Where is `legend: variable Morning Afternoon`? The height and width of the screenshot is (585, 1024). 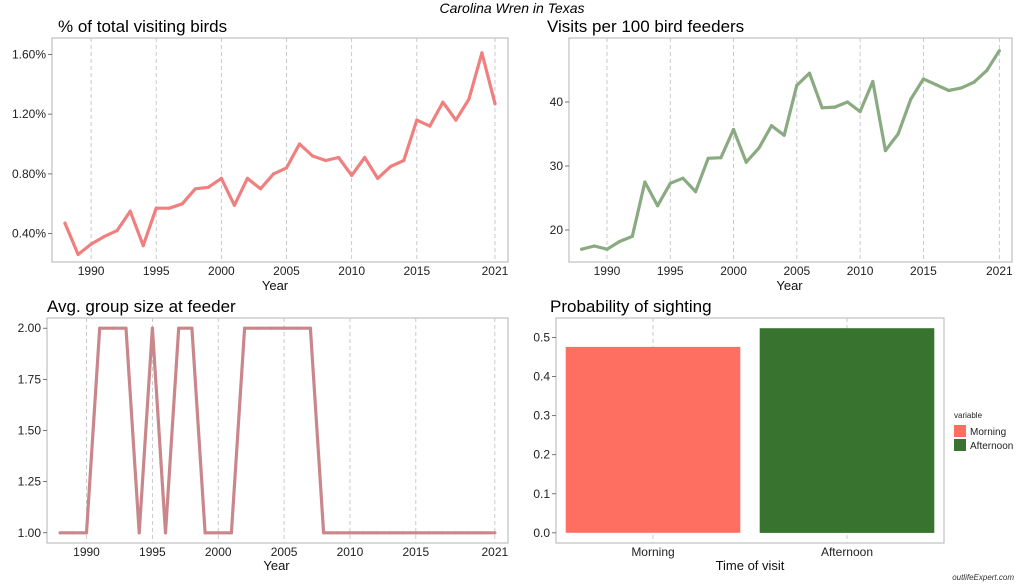 legend: variable Morning Afternoon is located at coordinates (983, 431).